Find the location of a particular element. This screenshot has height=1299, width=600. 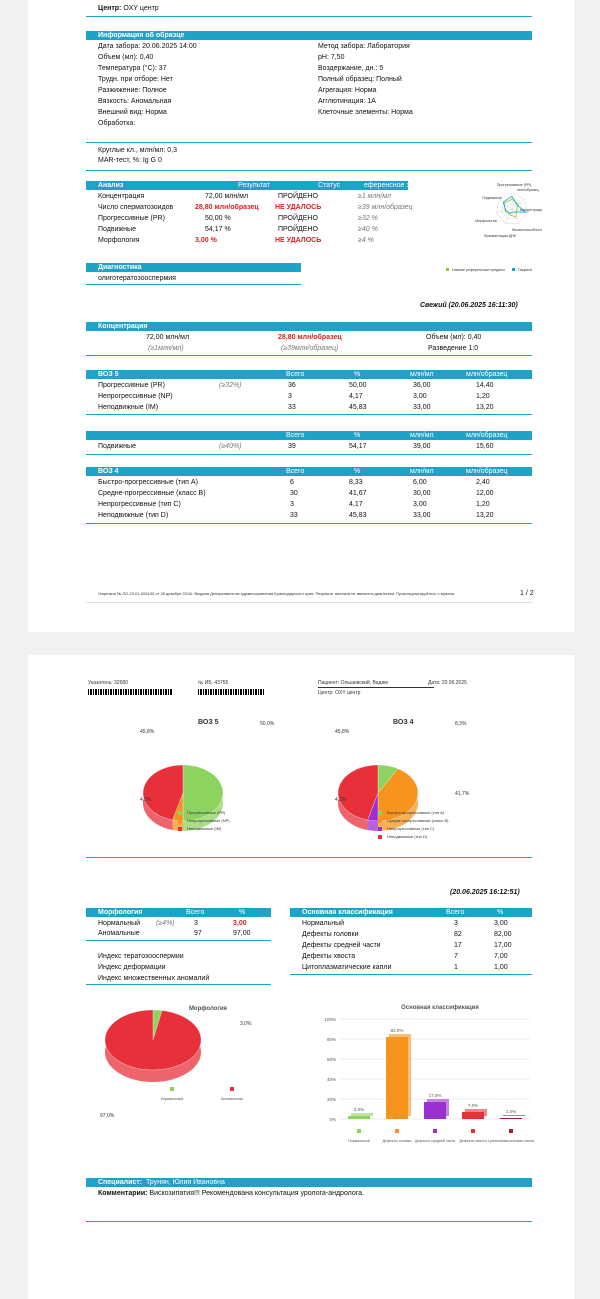

bar-legend-label: Дефекты головки is located at coordinates (396, 1141).